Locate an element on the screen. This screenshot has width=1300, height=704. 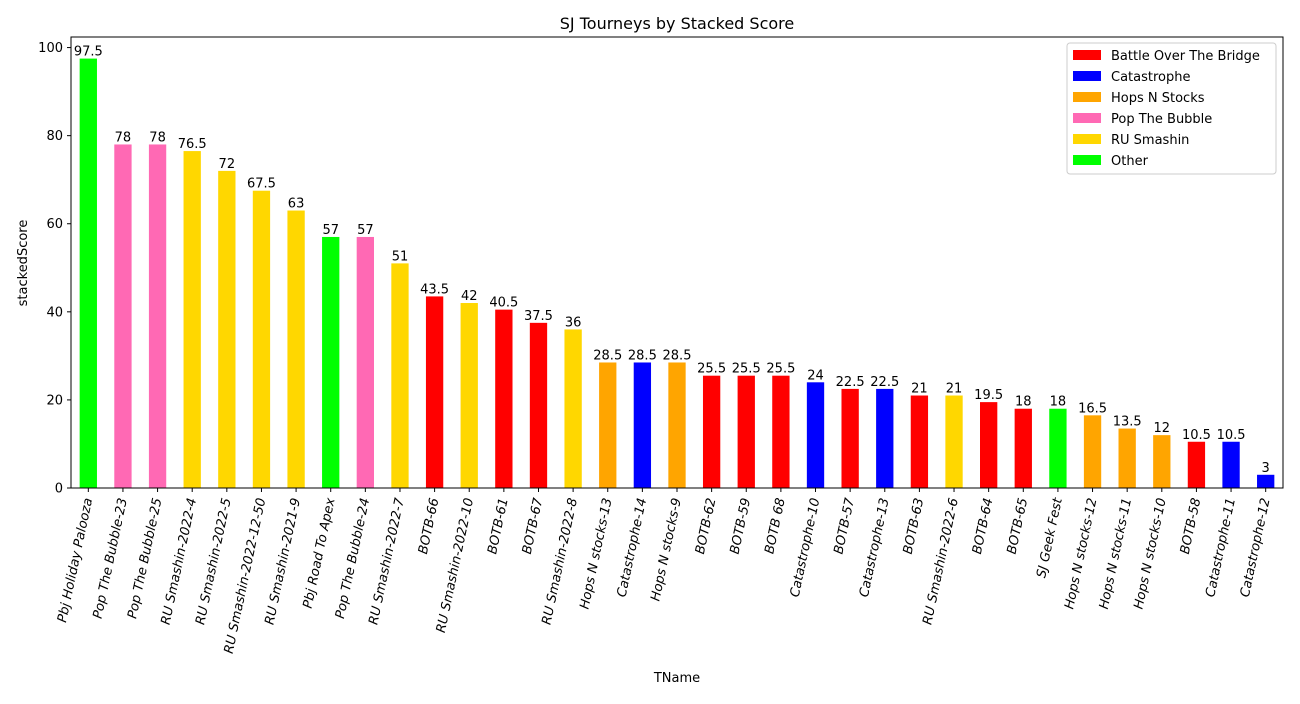
x-tick-label: BOTB-63 is located at coordinates (914, 526).